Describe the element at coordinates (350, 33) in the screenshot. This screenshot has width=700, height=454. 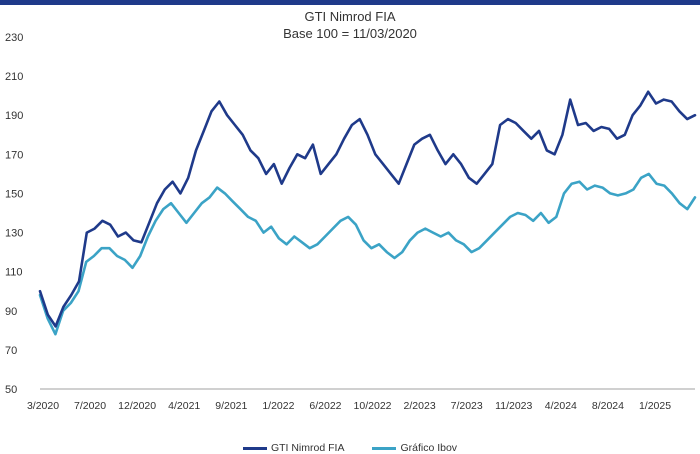
I see `chart-subtitle: Base 100 = 11/03/2020` at that location.